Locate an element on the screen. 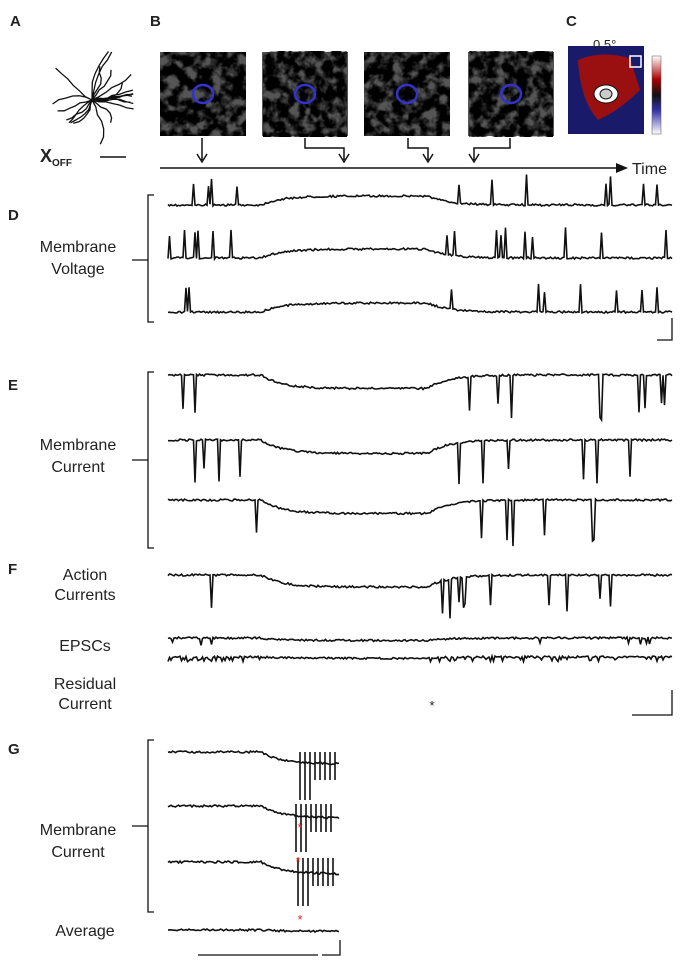  arrows is located at coordinates (353, 151).